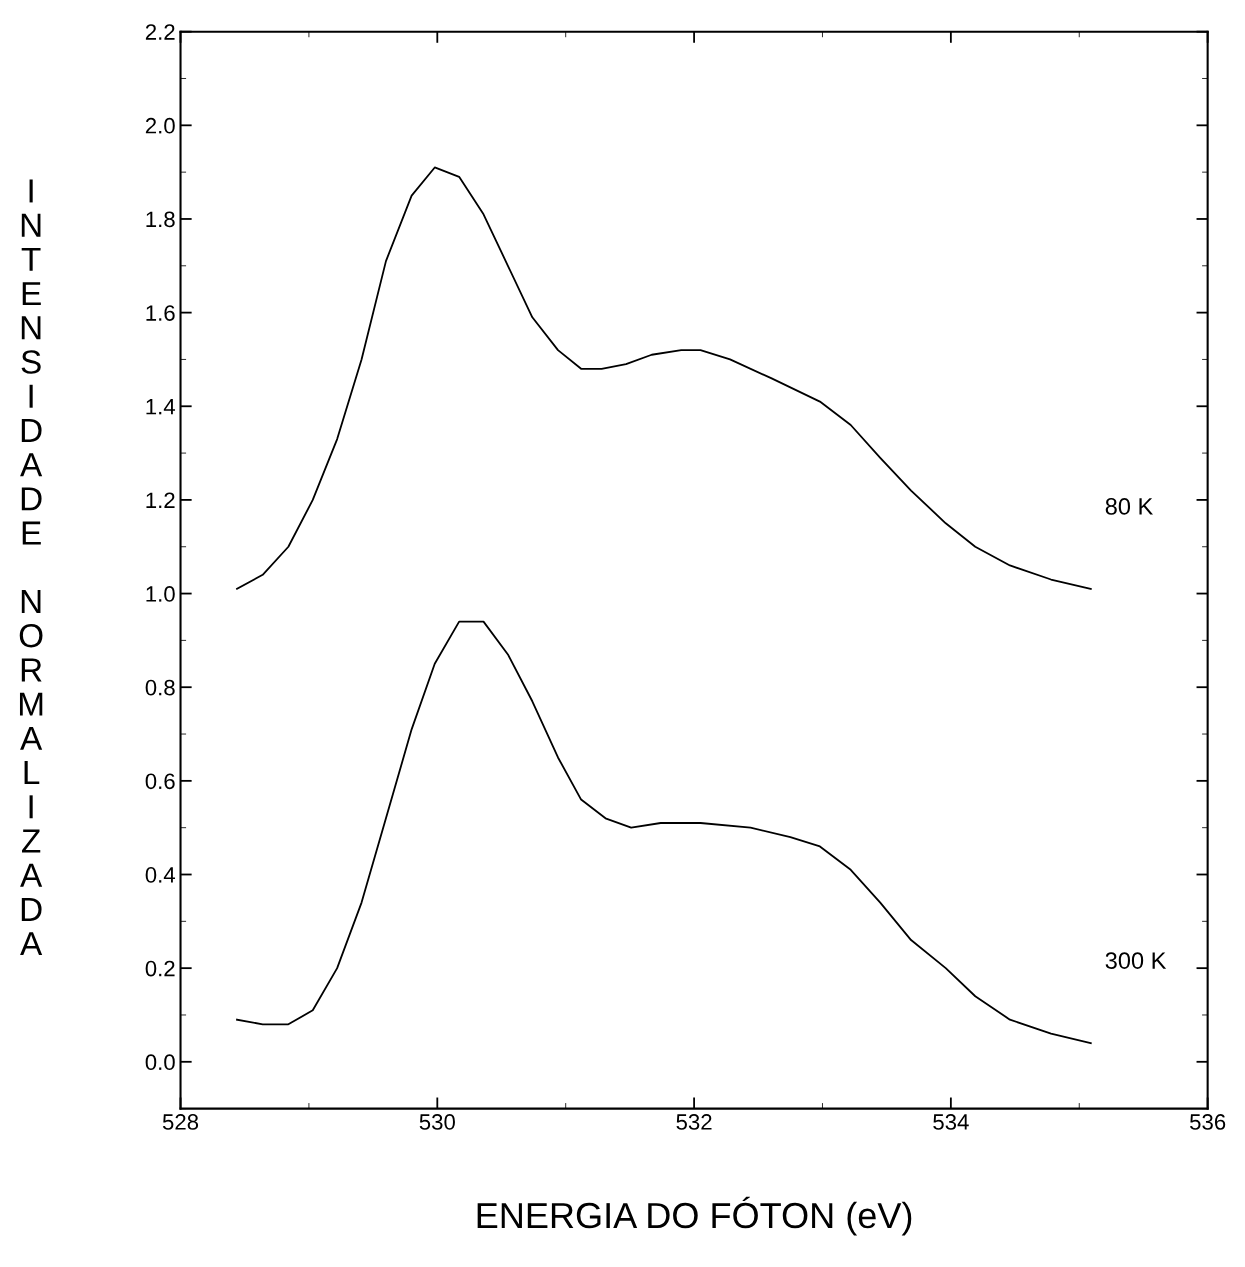 Image resolution: width=1245 pixels, height=1267 pixels. Describe the element at coordinates (694, 1122) in the screenshot. I see `x-tick-label: 532` at that location.